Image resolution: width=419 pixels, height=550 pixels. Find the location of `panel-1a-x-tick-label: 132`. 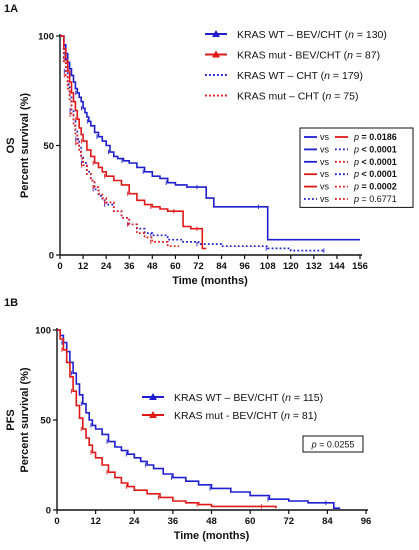

panel-1a-x-tick-label: 132 is located at coordinates (314, 266).